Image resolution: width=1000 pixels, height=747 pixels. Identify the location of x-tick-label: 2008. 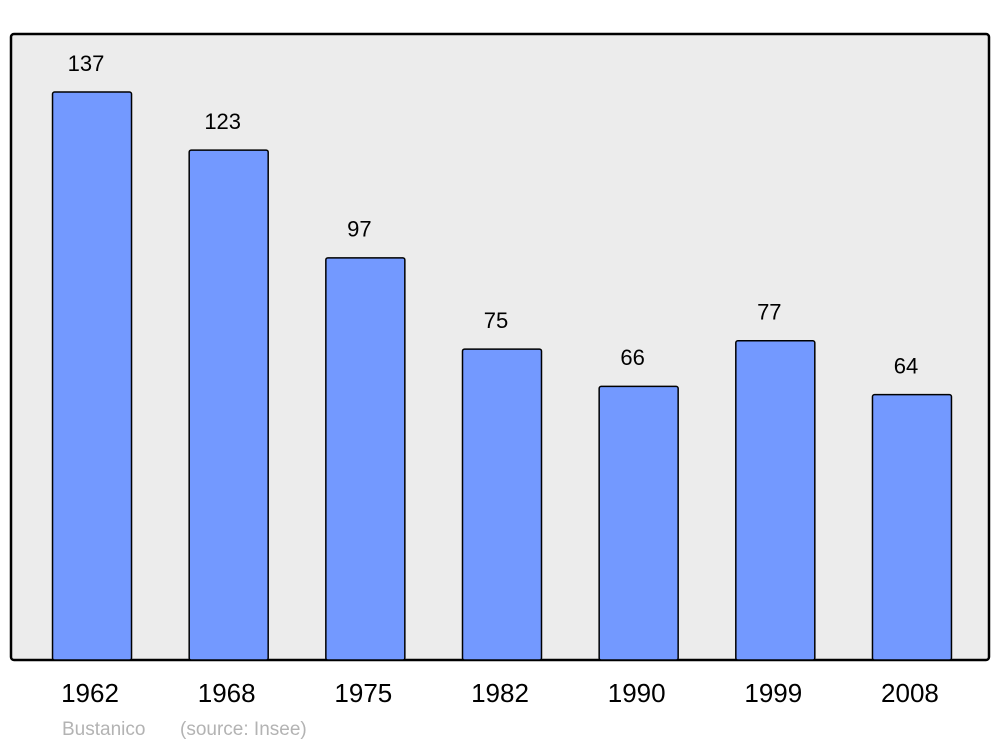
(910, 693).